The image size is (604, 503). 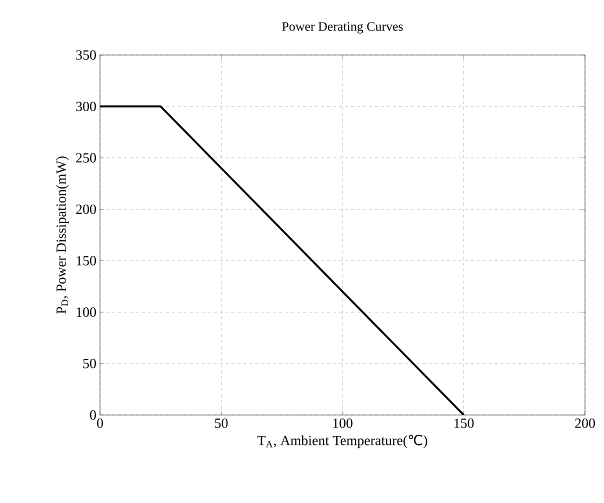 I want to click on x-tick-label: 200, so click(x=585, y=423).